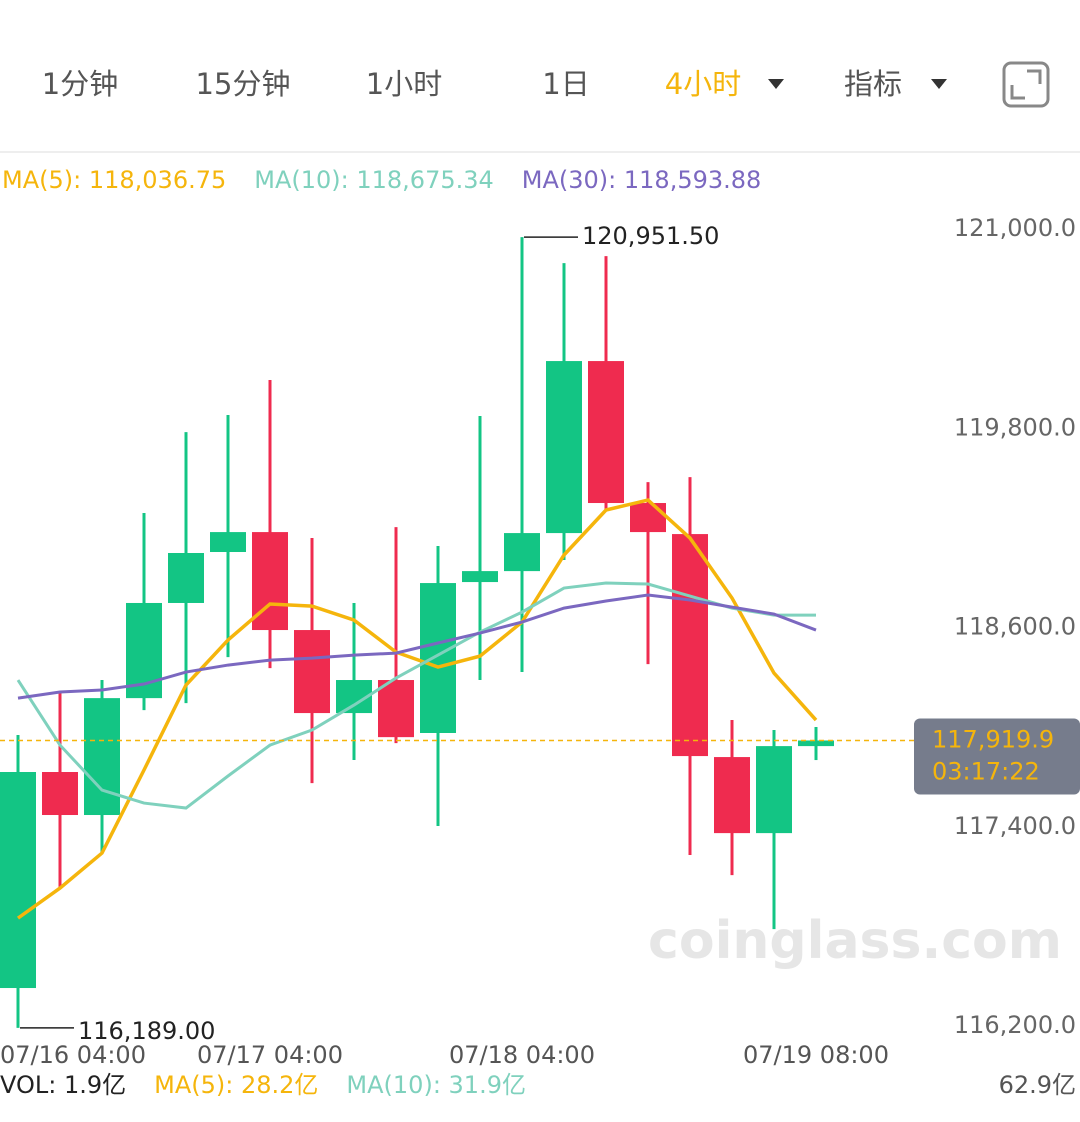 This screenshot has height=1122, width=1080. What do you see at coordinates (816, 1055) in the screenshot?
I see `x-tick-label: 07/19 08:00` at bounding box center [816, 1055].